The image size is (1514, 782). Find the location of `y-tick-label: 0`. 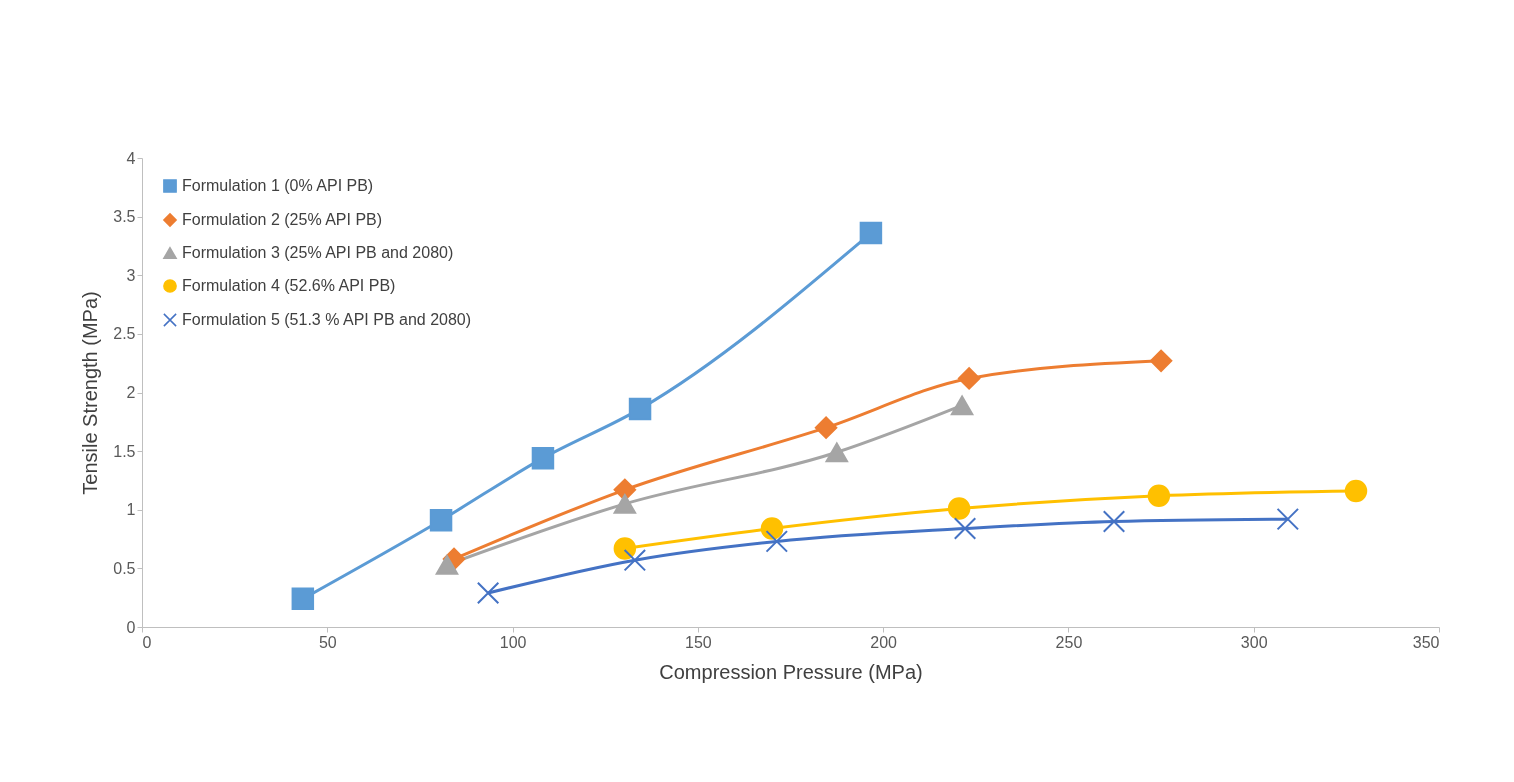

y-tick-label: 0 is located at coordinates (131, 627).